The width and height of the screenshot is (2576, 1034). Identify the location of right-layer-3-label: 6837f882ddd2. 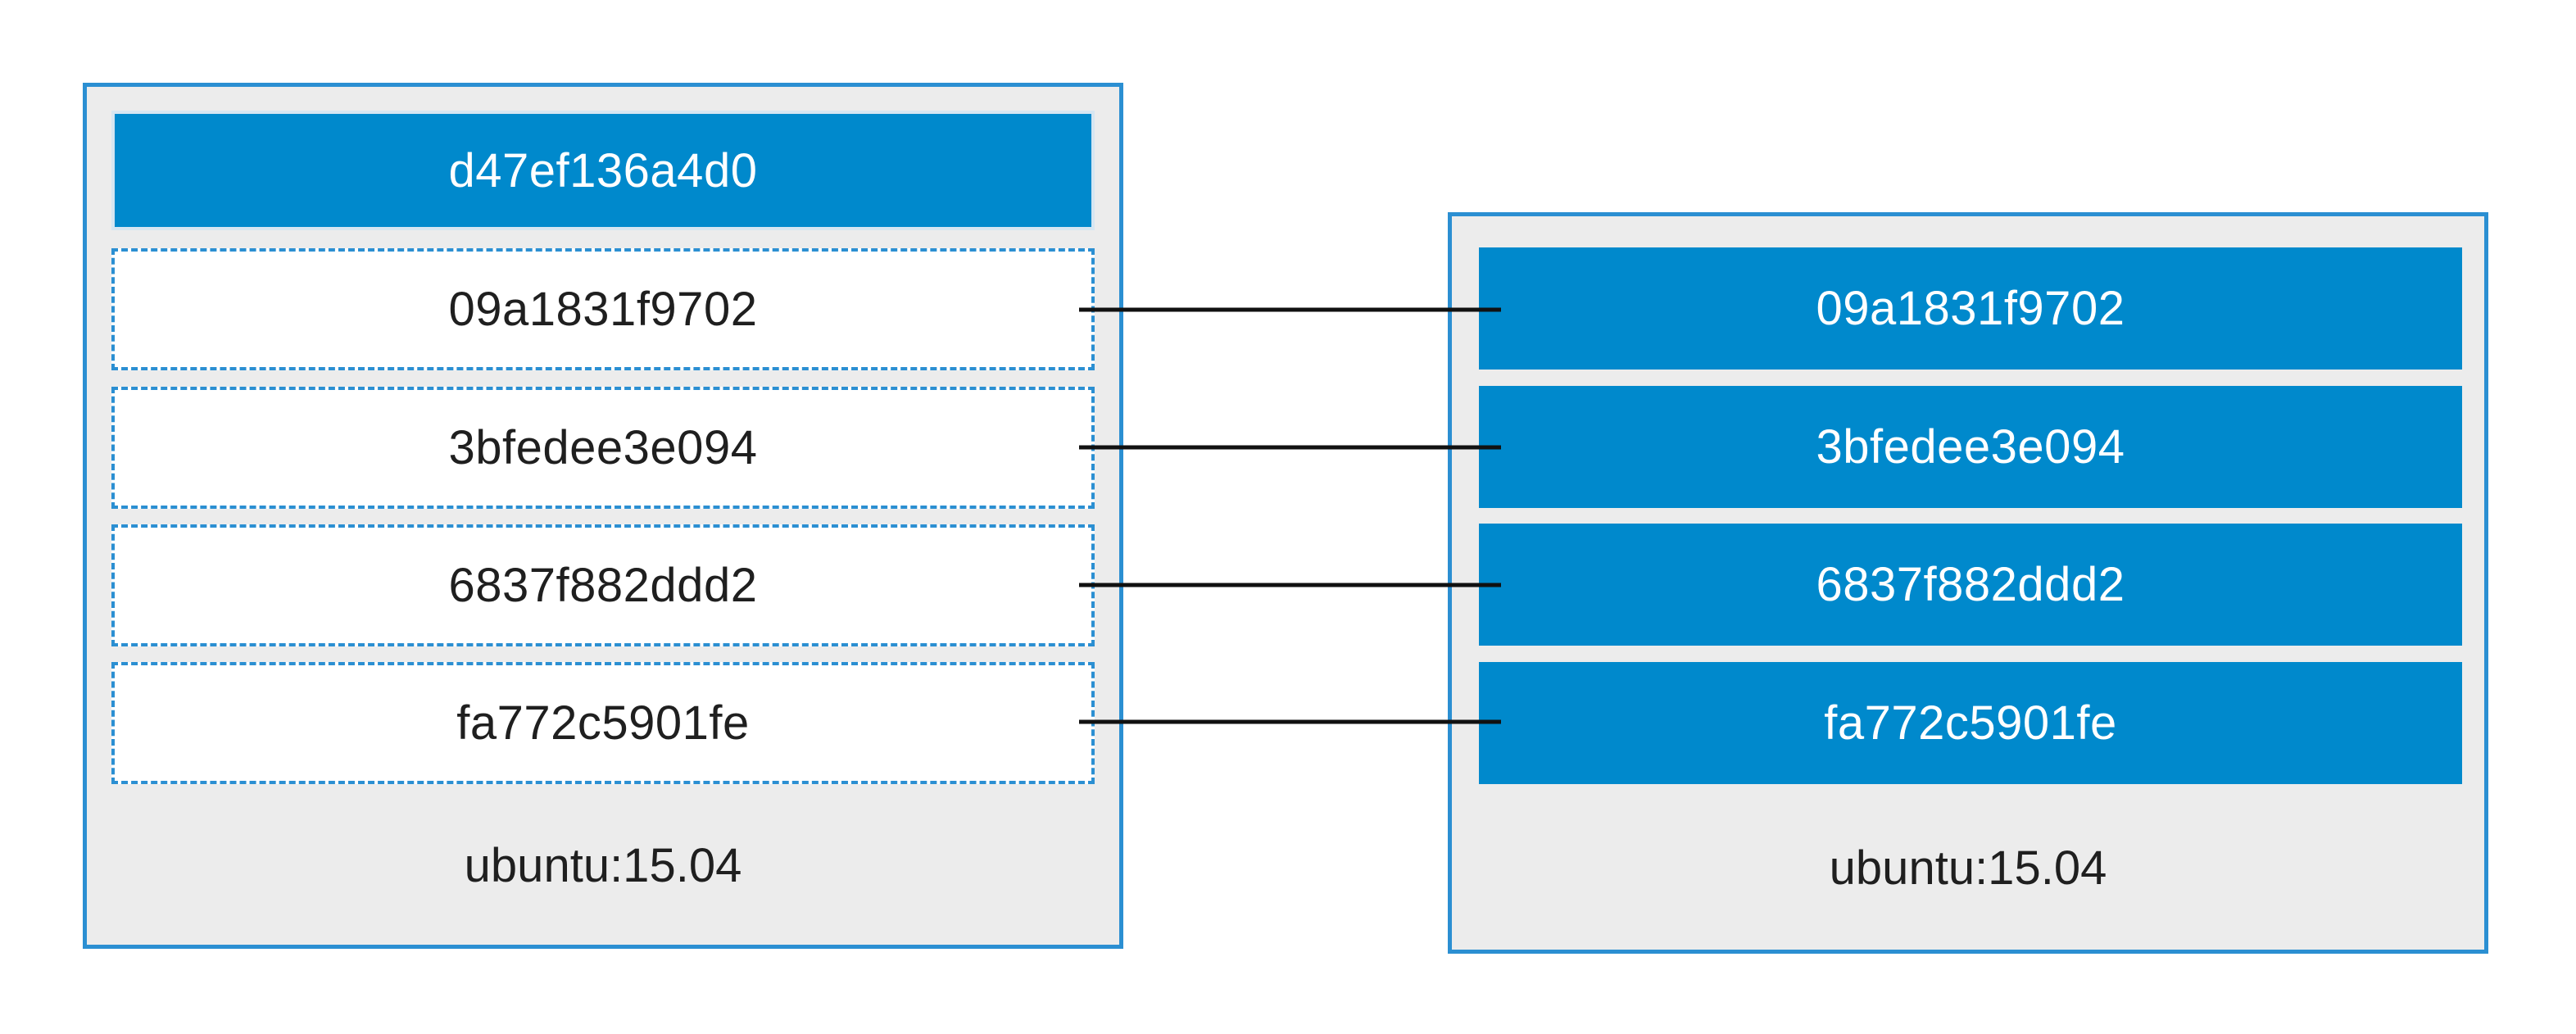
(1970, 584).